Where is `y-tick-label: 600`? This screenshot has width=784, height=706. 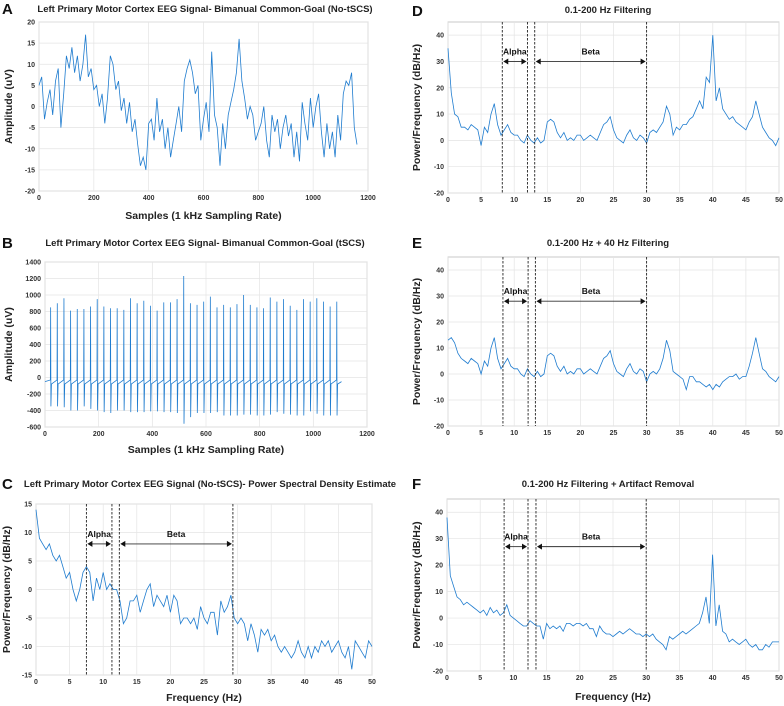
y-tick-label: 600 is located at coordinates (35, 329).